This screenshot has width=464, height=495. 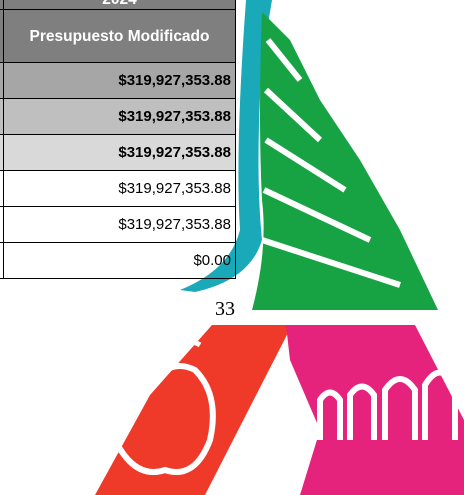 I want to click on column-header: Presupuesto Modificado, so click(x=119, y=36).